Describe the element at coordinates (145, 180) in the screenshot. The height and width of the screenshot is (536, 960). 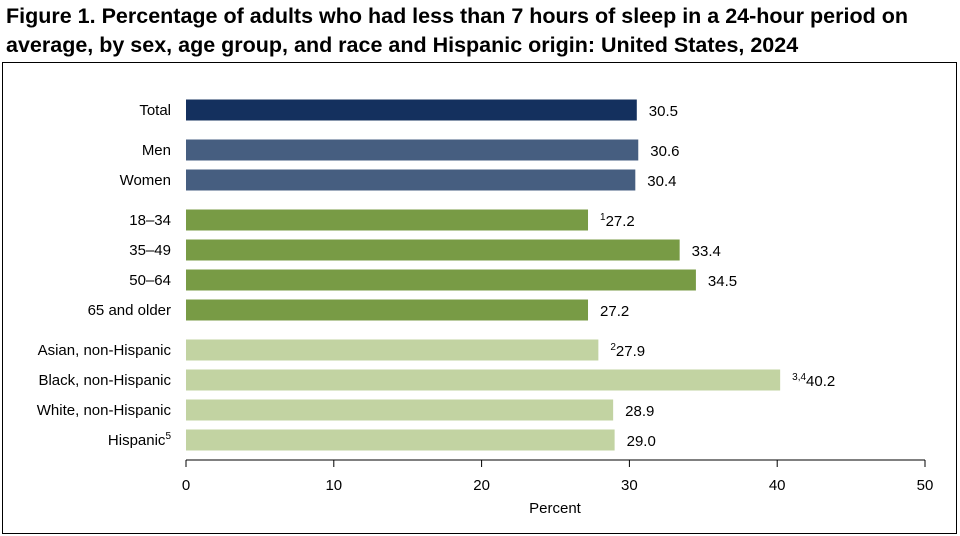
I see `category-label: Women` at that location.